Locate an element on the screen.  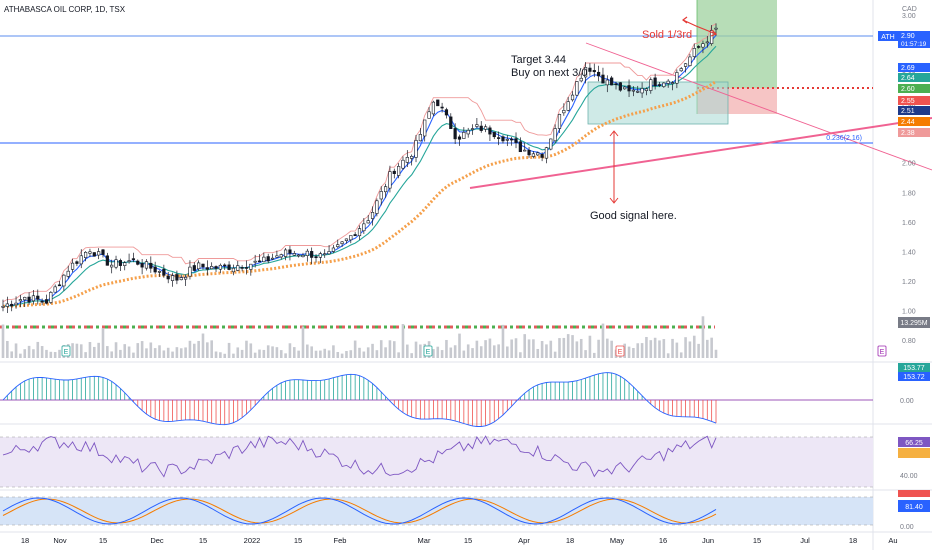
price-tick-label: 1.00 is located at coordinates (909, 312).